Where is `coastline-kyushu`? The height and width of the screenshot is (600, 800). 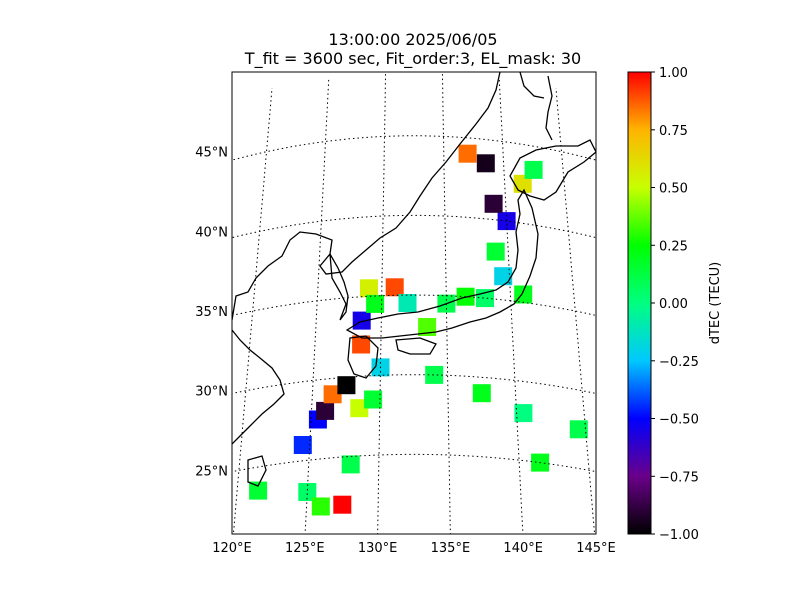
coastline-kyushu is located at coordinates (363, 357).